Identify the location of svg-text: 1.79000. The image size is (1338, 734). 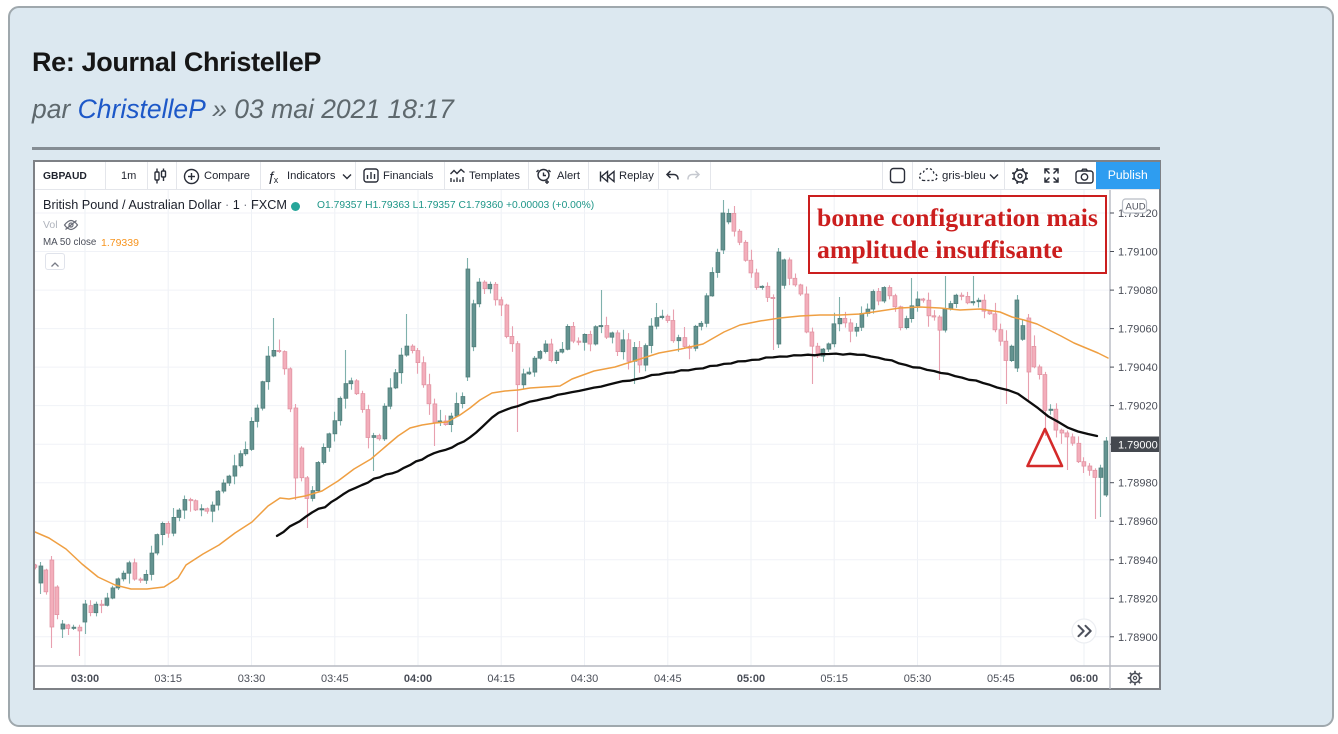
(1138, 446).